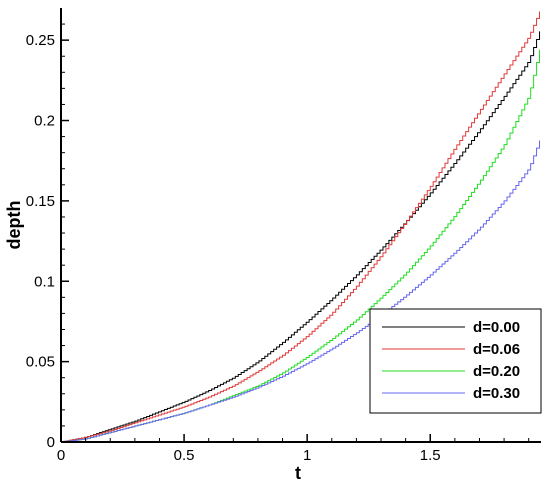  I want to click on y-axis-title: depth, so click(14, 225).